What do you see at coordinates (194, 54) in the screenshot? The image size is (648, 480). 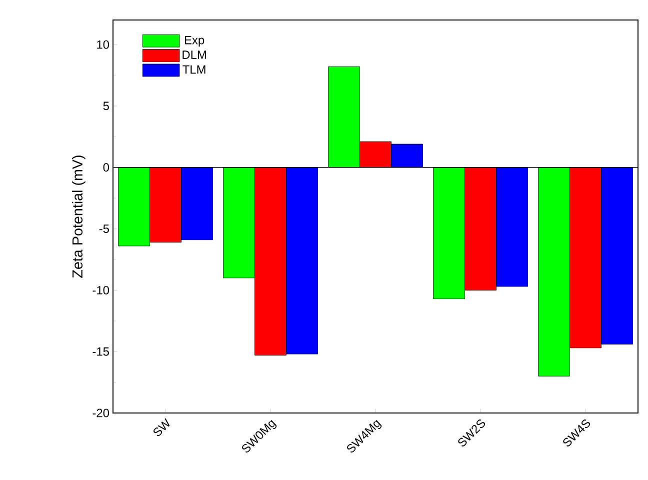 I see `legend-label: DLM` at bounding box center [194, 54].